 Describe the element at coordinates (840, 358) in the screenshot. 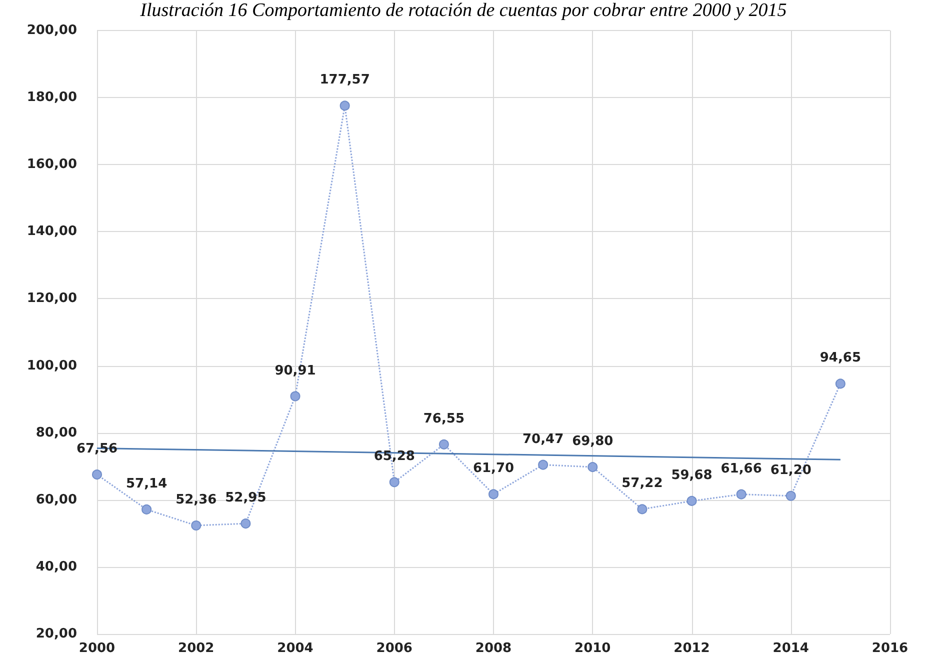

I see `data-label: 94,65` at that location.